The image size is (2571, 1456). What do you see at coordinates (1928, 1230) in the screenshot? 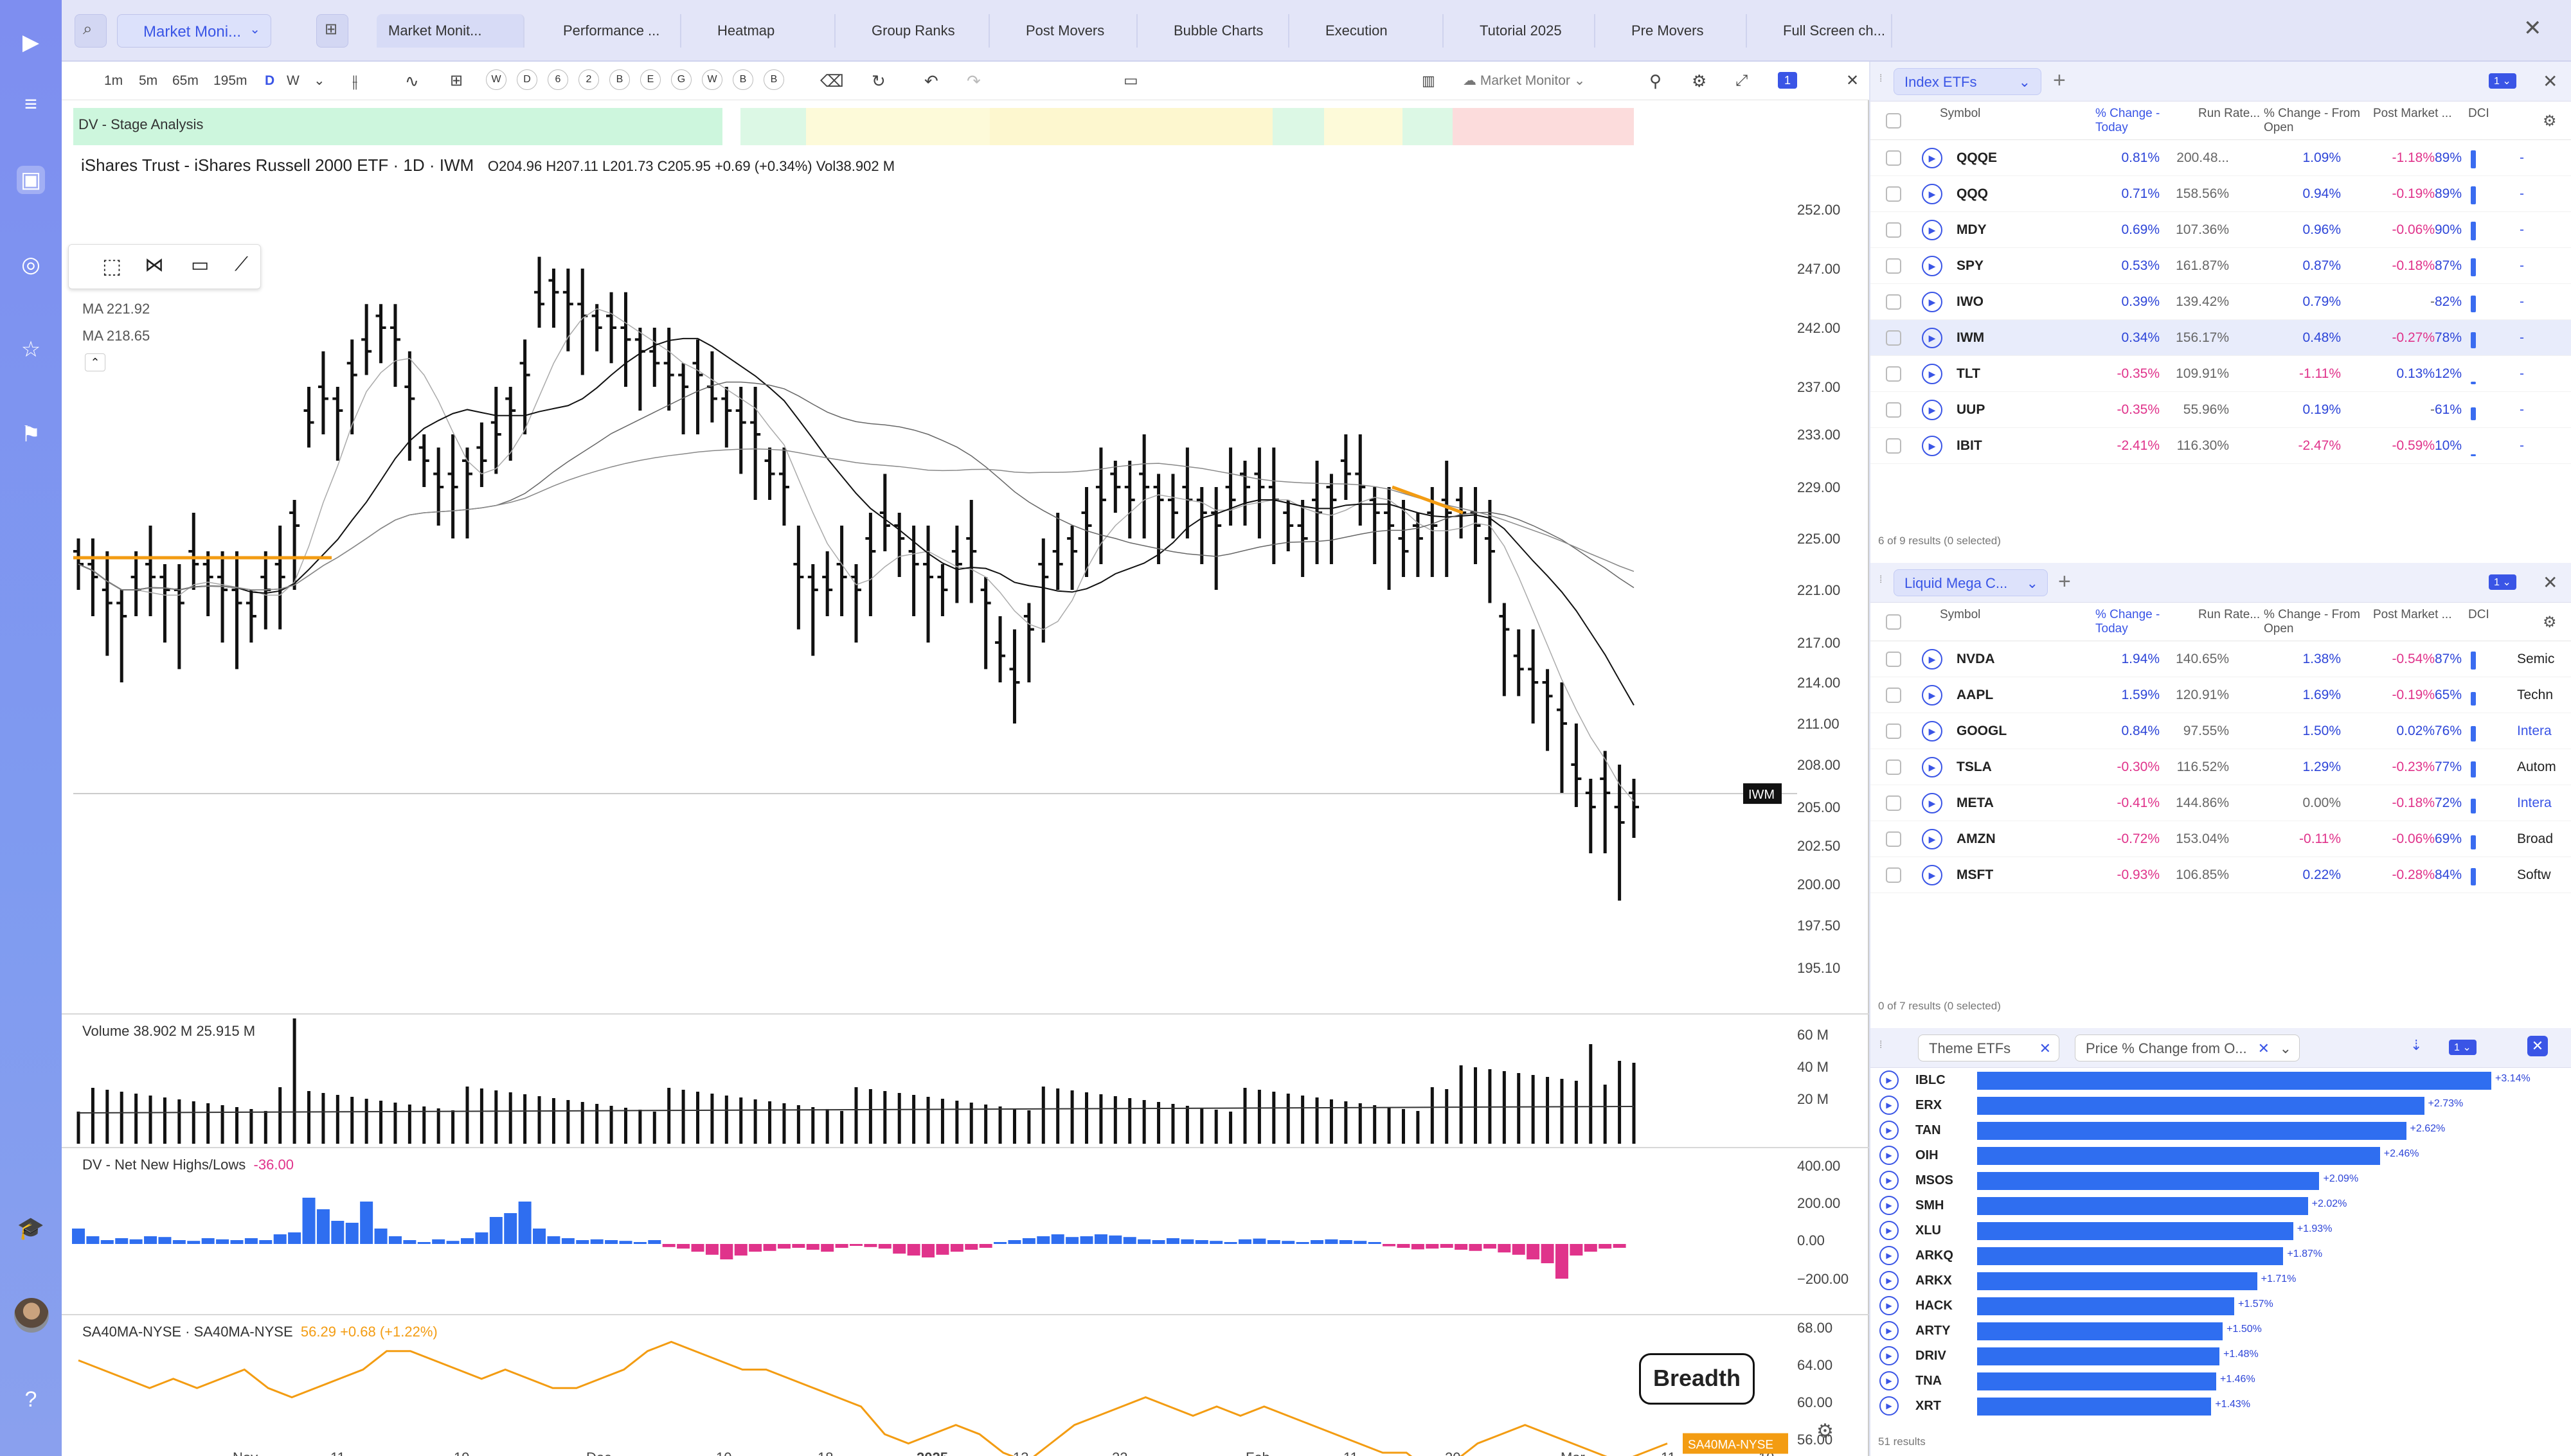
I see `bar-symbol: XLU` at bounding box center [1928, 1230].